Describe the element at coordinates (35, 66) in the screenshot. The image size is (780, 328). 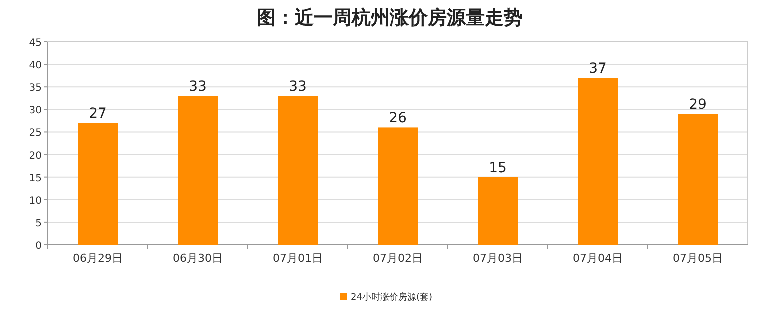
I see `y-tick-label: 40` at that location.